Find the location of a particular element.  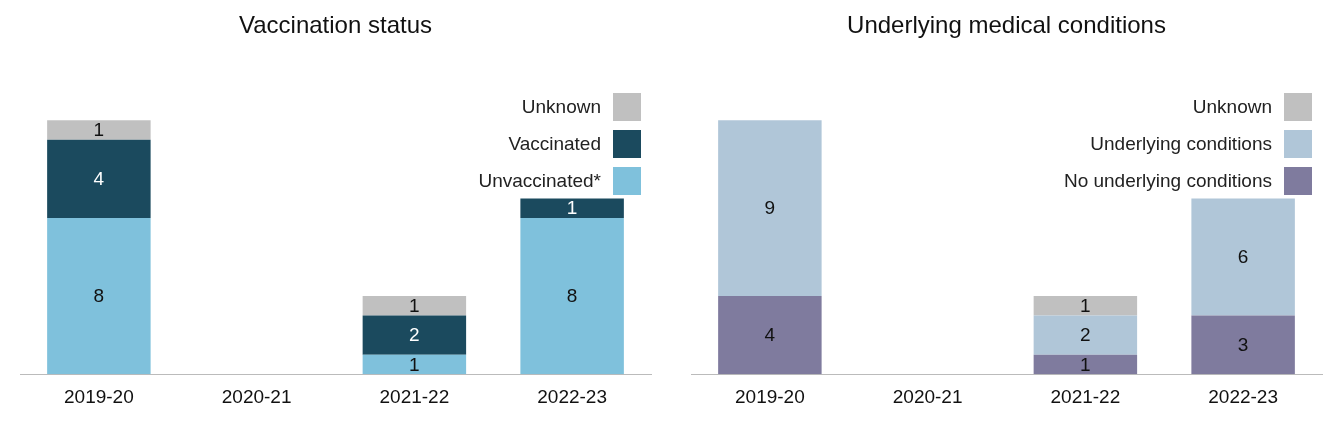

chart-title: Vaccination status is located at coordinates (335, 25).